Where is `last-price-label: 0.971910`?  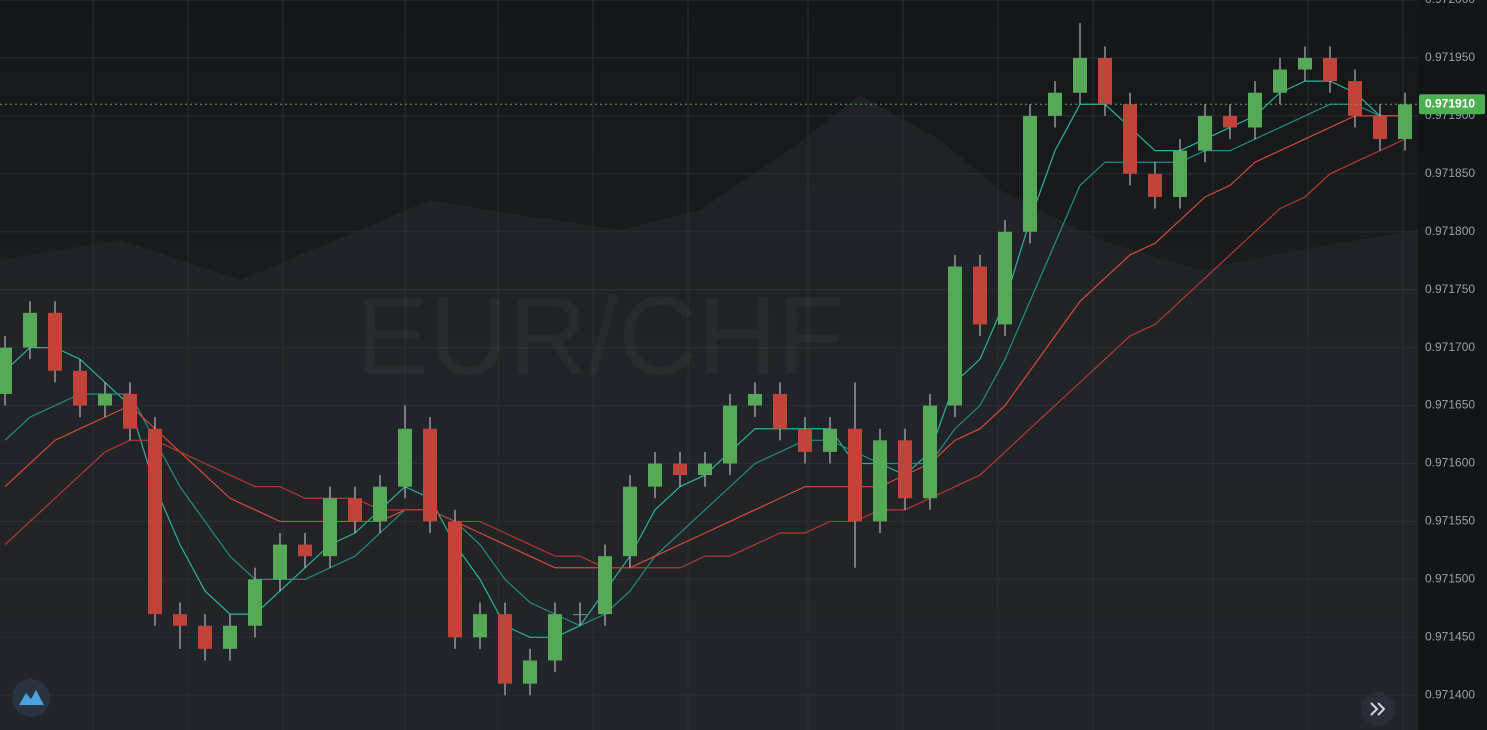 last-price-label: 0.971910 is located at coordinates (1450, 103).